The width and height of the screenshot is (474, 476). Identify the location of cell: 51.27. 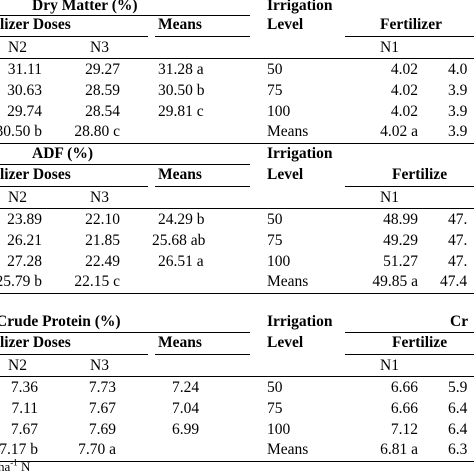
(400, 261).